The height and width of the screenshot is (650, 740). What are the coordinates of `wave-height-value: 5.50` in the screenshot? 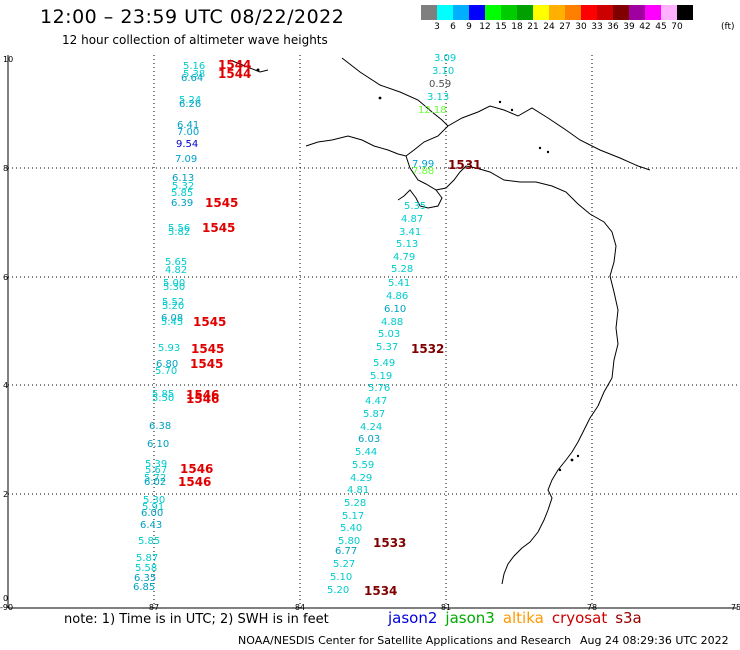 It's located at (163, 398).